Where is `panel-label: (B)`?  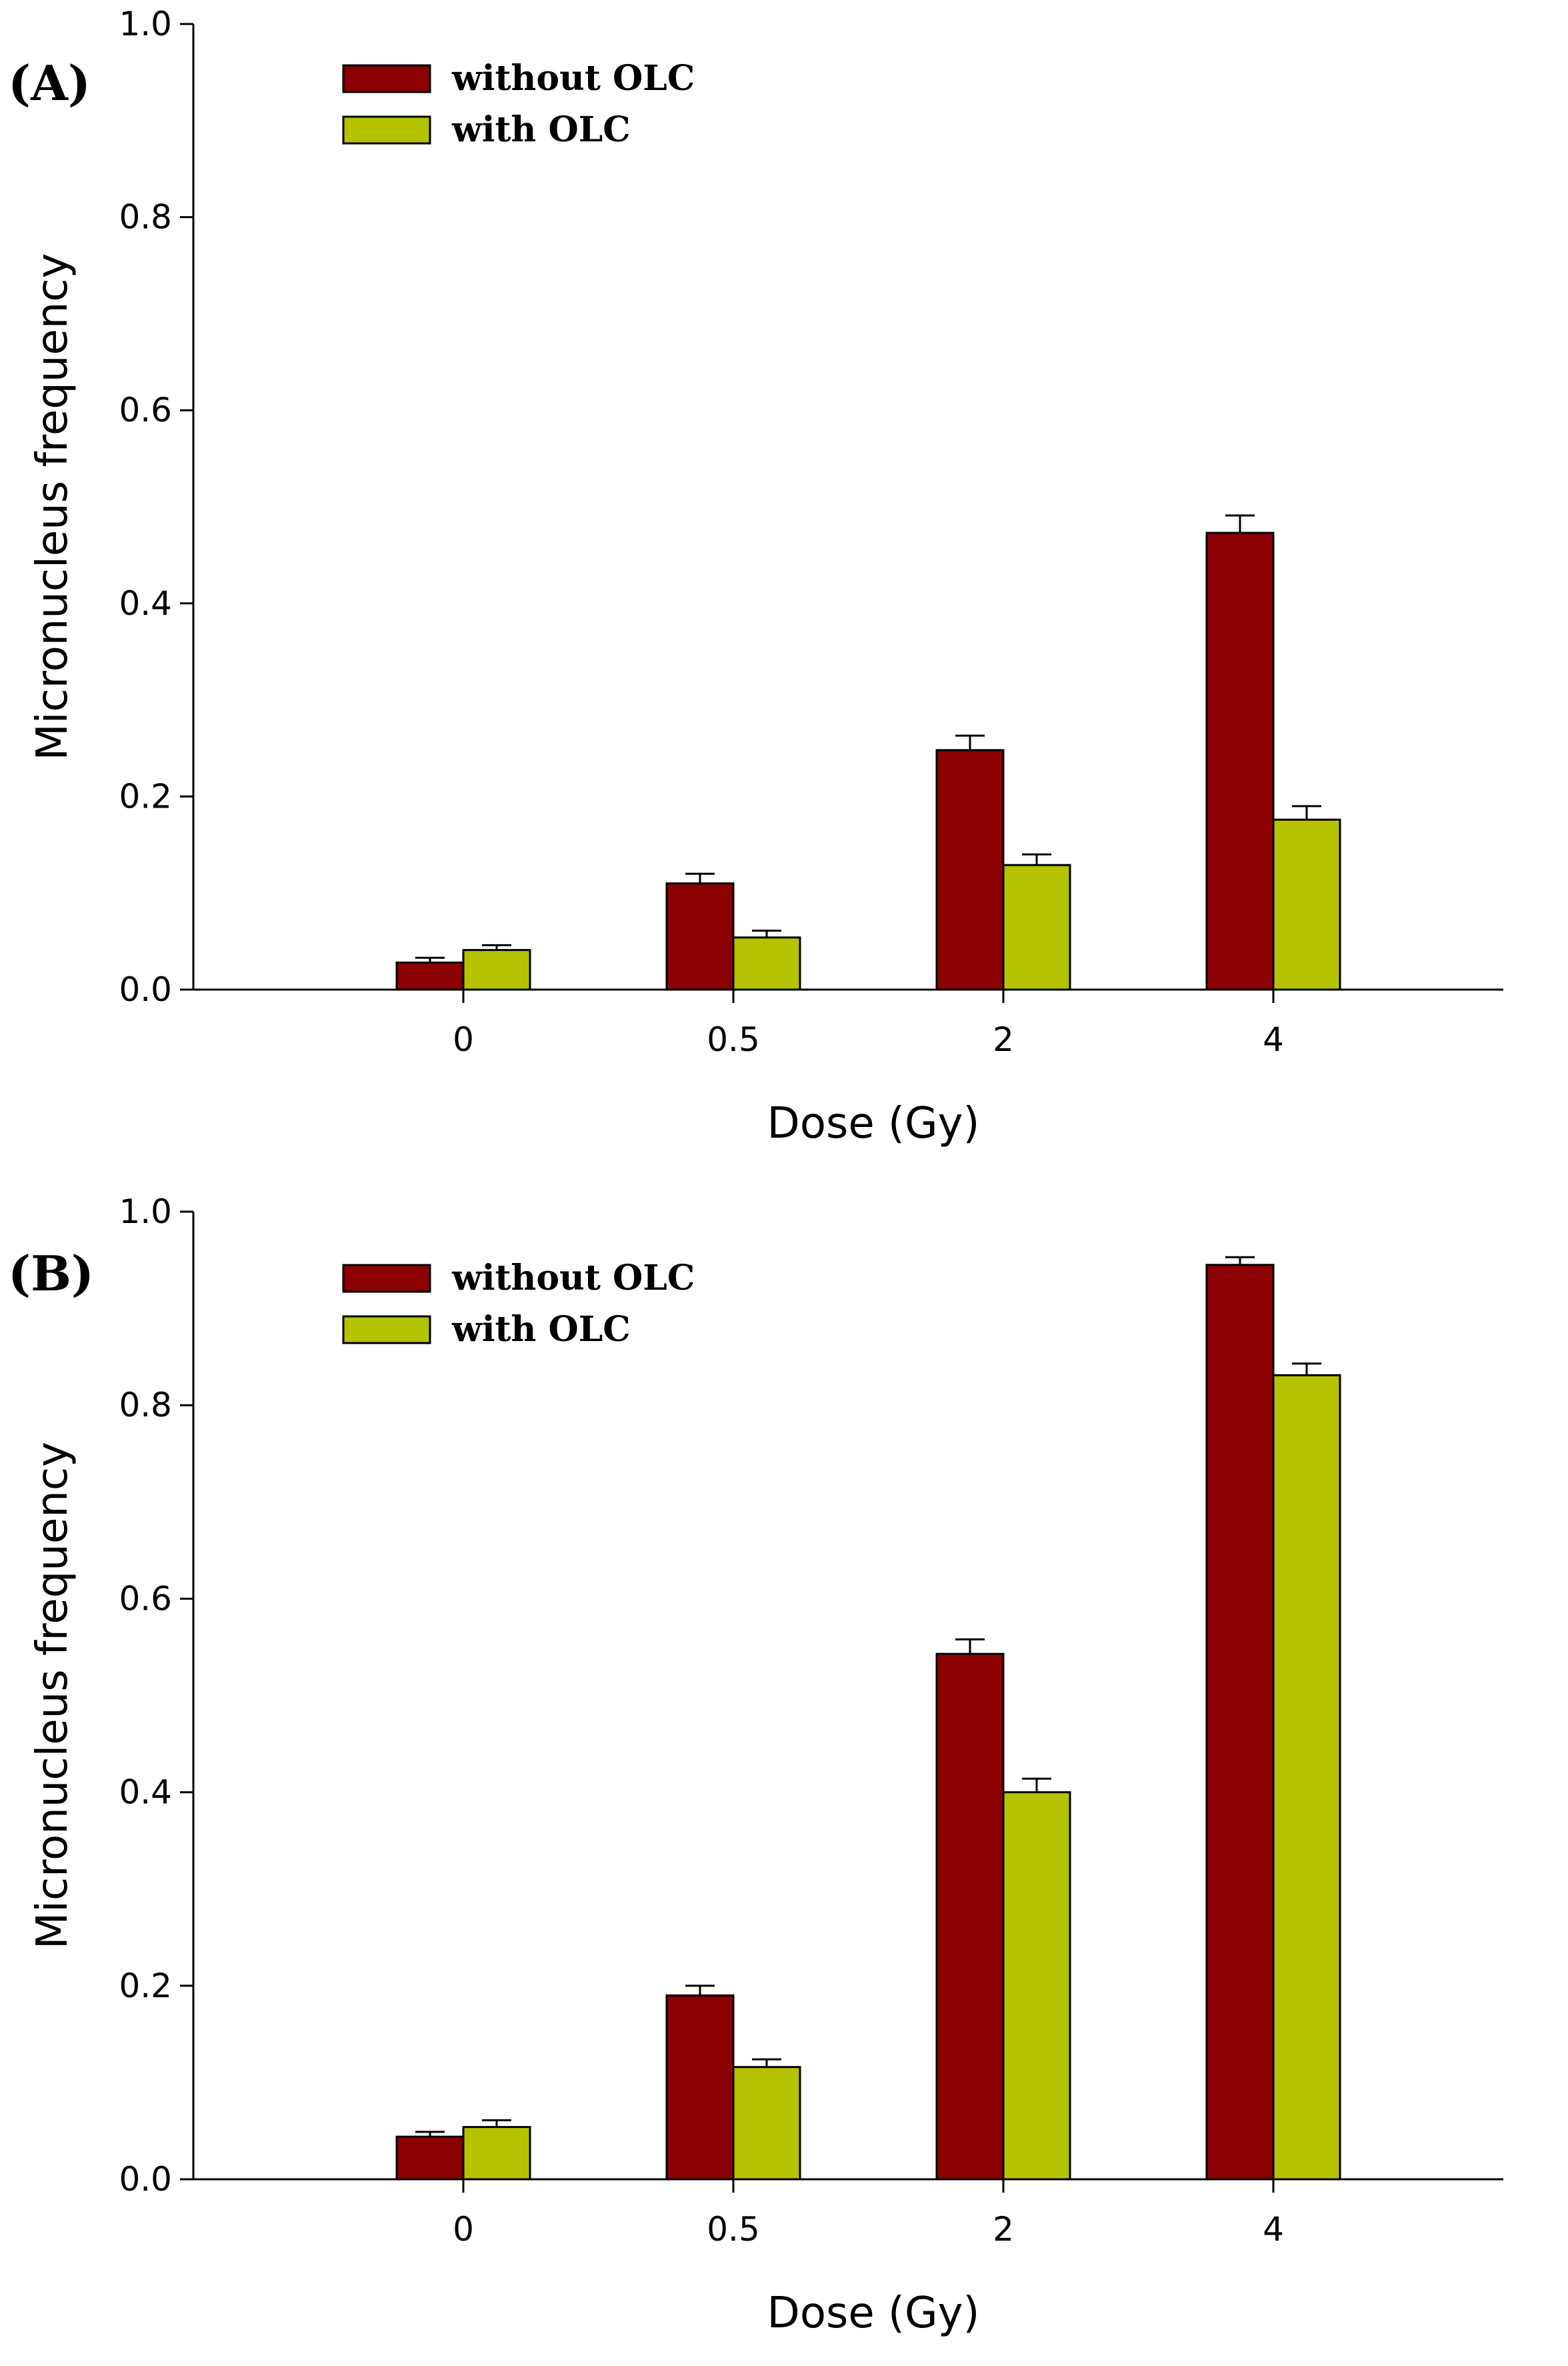 panel-label: (B) is located at coordinates (51, 1273).